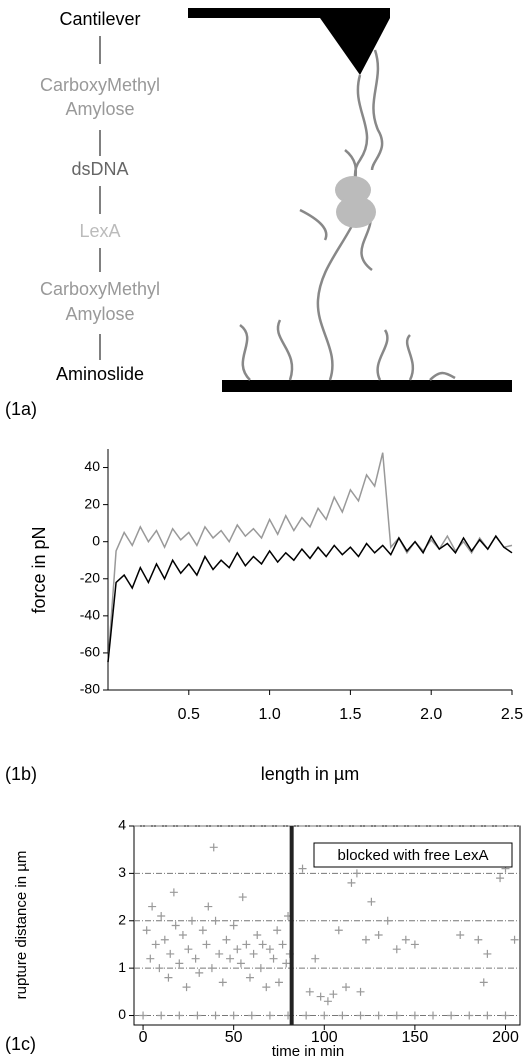 Image resolution: width=528 pixels, height=1059 pixels. I want to click on slide, so click(367, 386).